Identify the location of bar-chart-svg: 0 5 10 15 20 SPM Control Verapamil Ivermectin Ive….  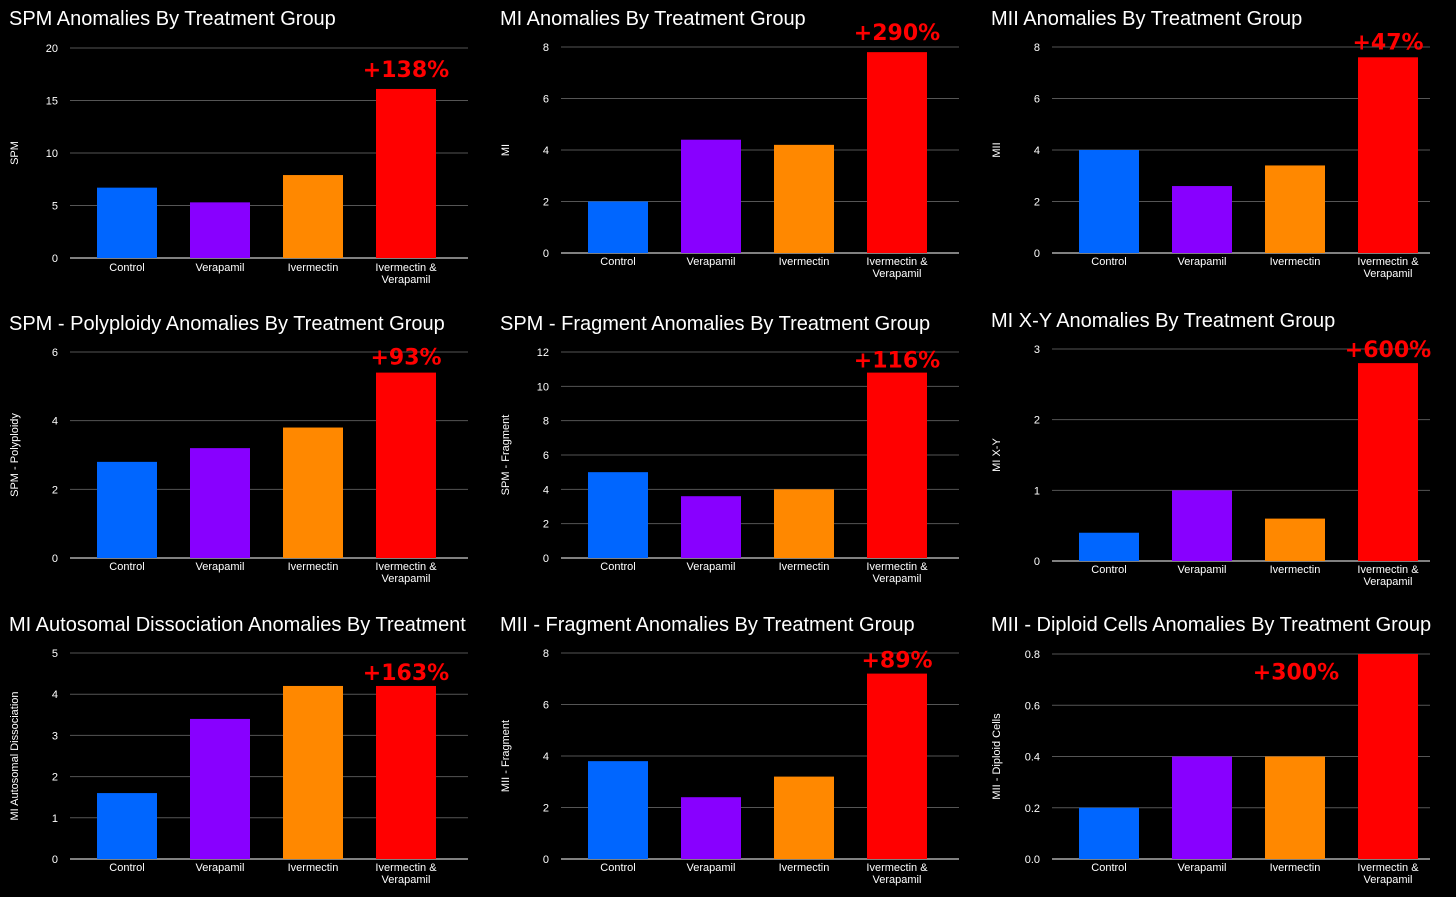
(238, 164).